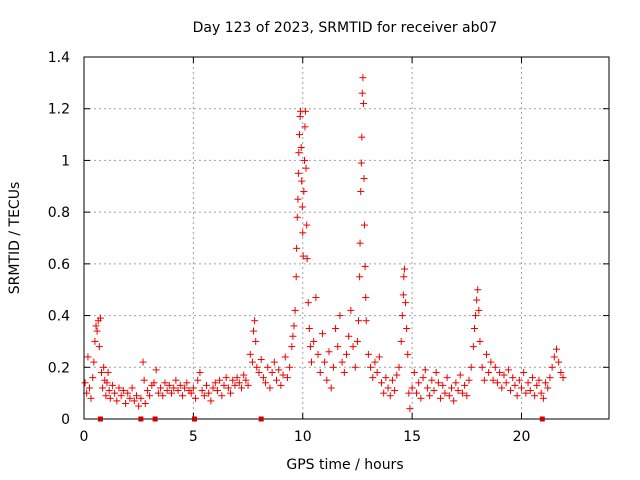 The width and height of the screenshot is (640, 480). What do you see at coordinates (84, 437) in the screenshot?
I see `x-tick-label: 0` at bounding box center [84, 437].